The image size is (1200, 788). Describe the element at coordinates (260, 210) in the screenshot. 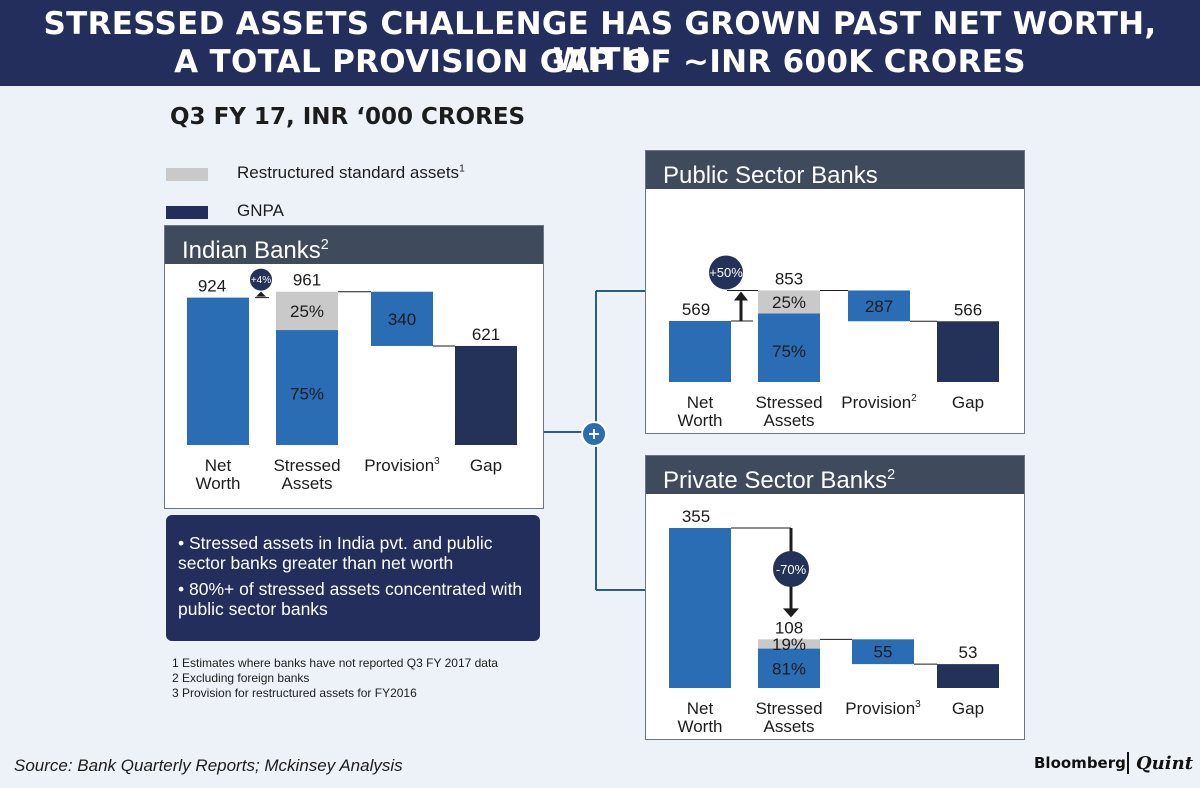

I see `legend-label-gnpa: GNPA` at that location.